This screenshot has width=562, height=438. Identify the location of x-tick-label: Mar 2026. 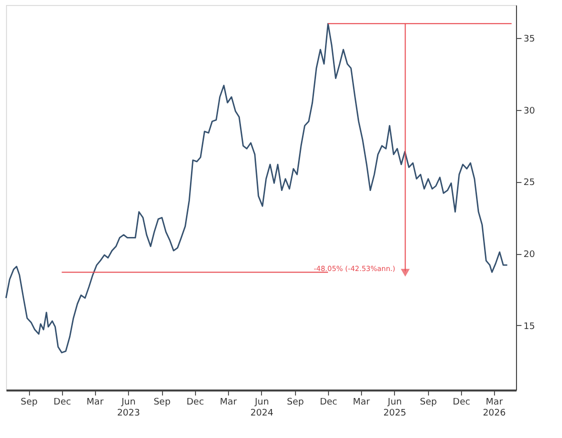
(494, 408).